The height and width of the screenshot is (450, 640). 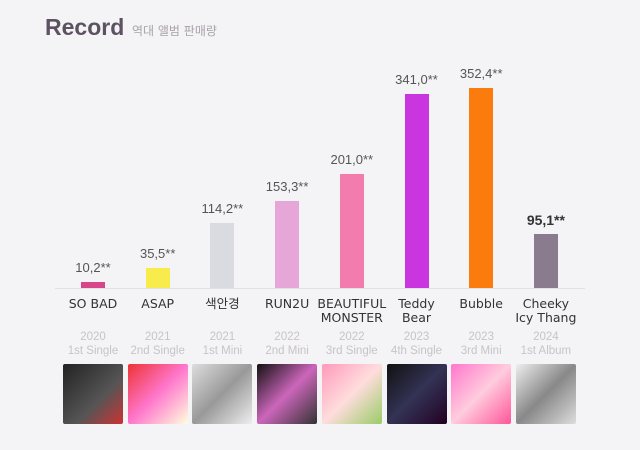 I want to click on release-label: 3rd Single, so click(x=351, y=351).